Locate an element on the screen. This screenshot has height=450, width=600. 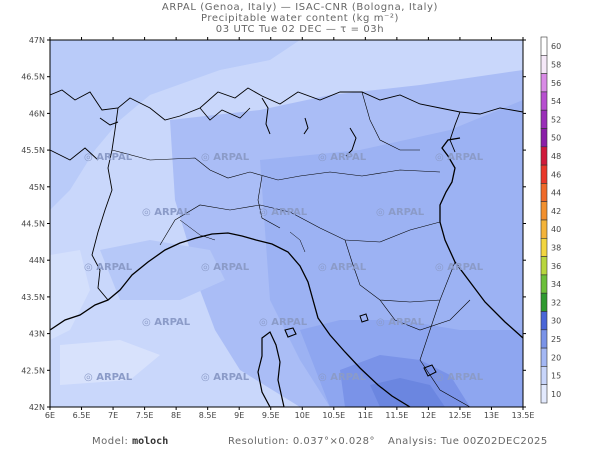
colorbar-label: 38 is located at coordinates (556, 247).